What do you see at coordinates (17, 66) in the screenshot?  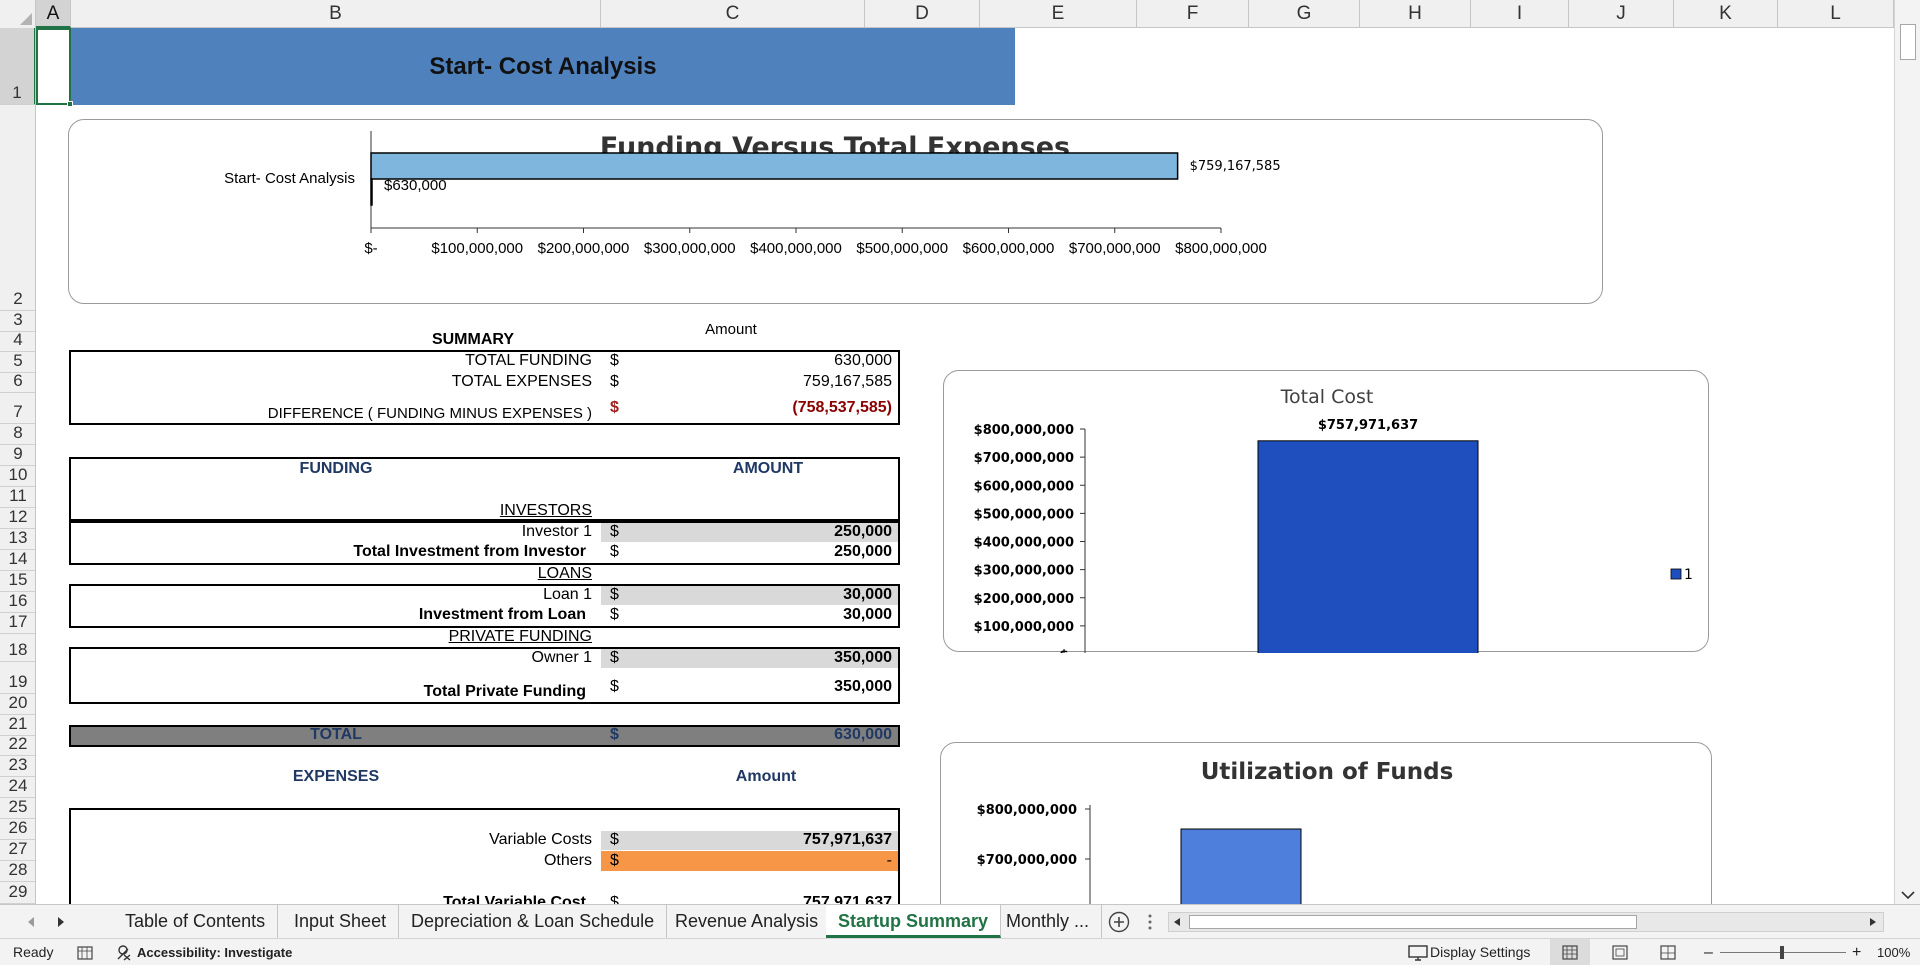 I see `row-header: 1` at bounding box center [17, 66].